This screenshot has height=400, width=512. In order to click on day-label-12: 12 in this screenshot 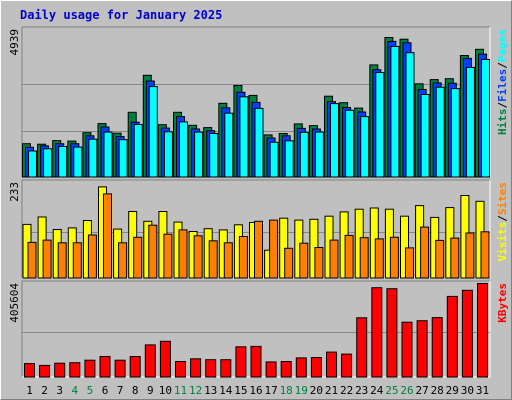, I will do `click(195, 390)`.